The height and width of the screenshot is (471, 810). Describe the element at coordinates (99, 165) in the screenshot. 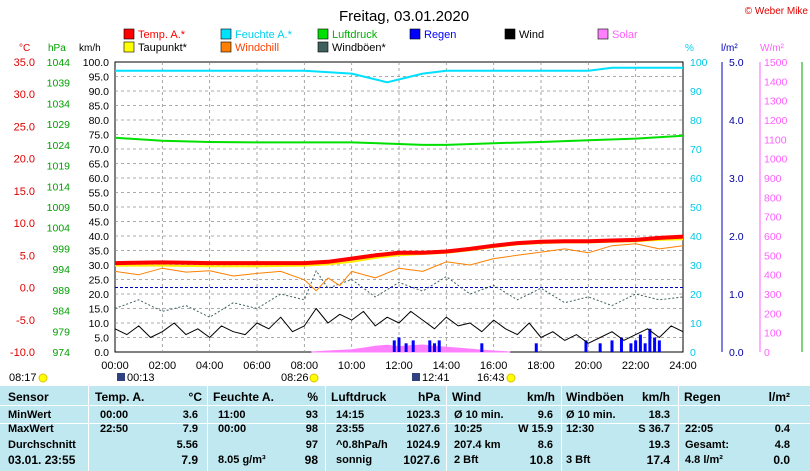

I see `wind-tick-label: 65.0` at that location.